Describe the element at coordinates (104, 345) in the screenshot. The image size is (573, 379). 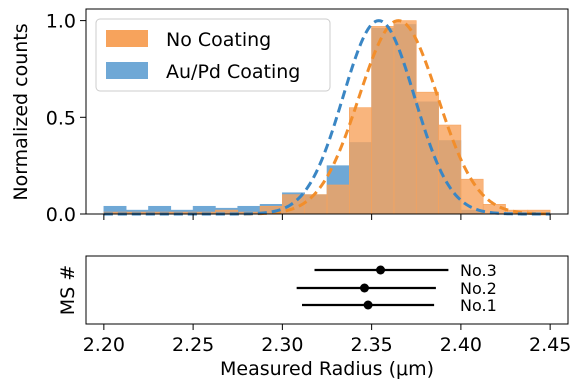
I see `x-tick-label: 2.20` at that location.